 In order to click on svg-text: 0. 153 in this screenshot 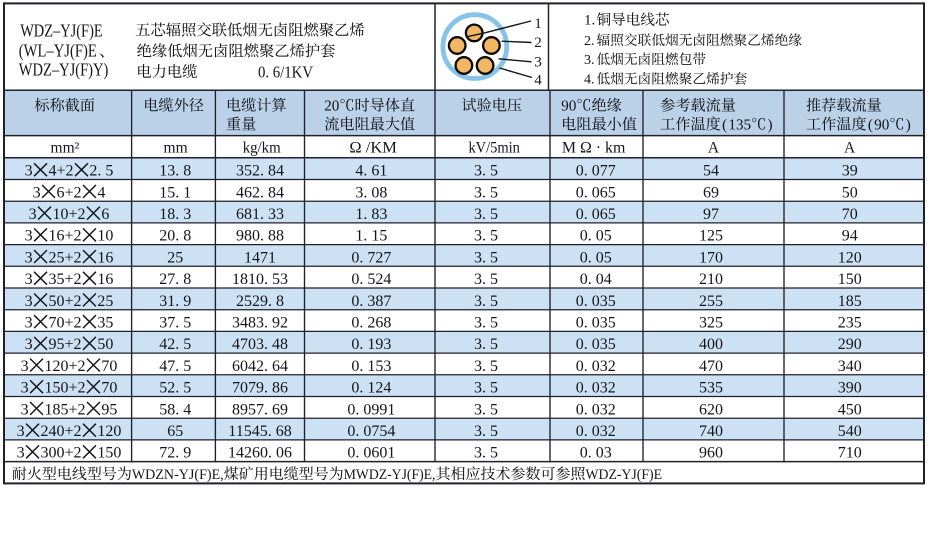, I will do `click(371, 366)`.